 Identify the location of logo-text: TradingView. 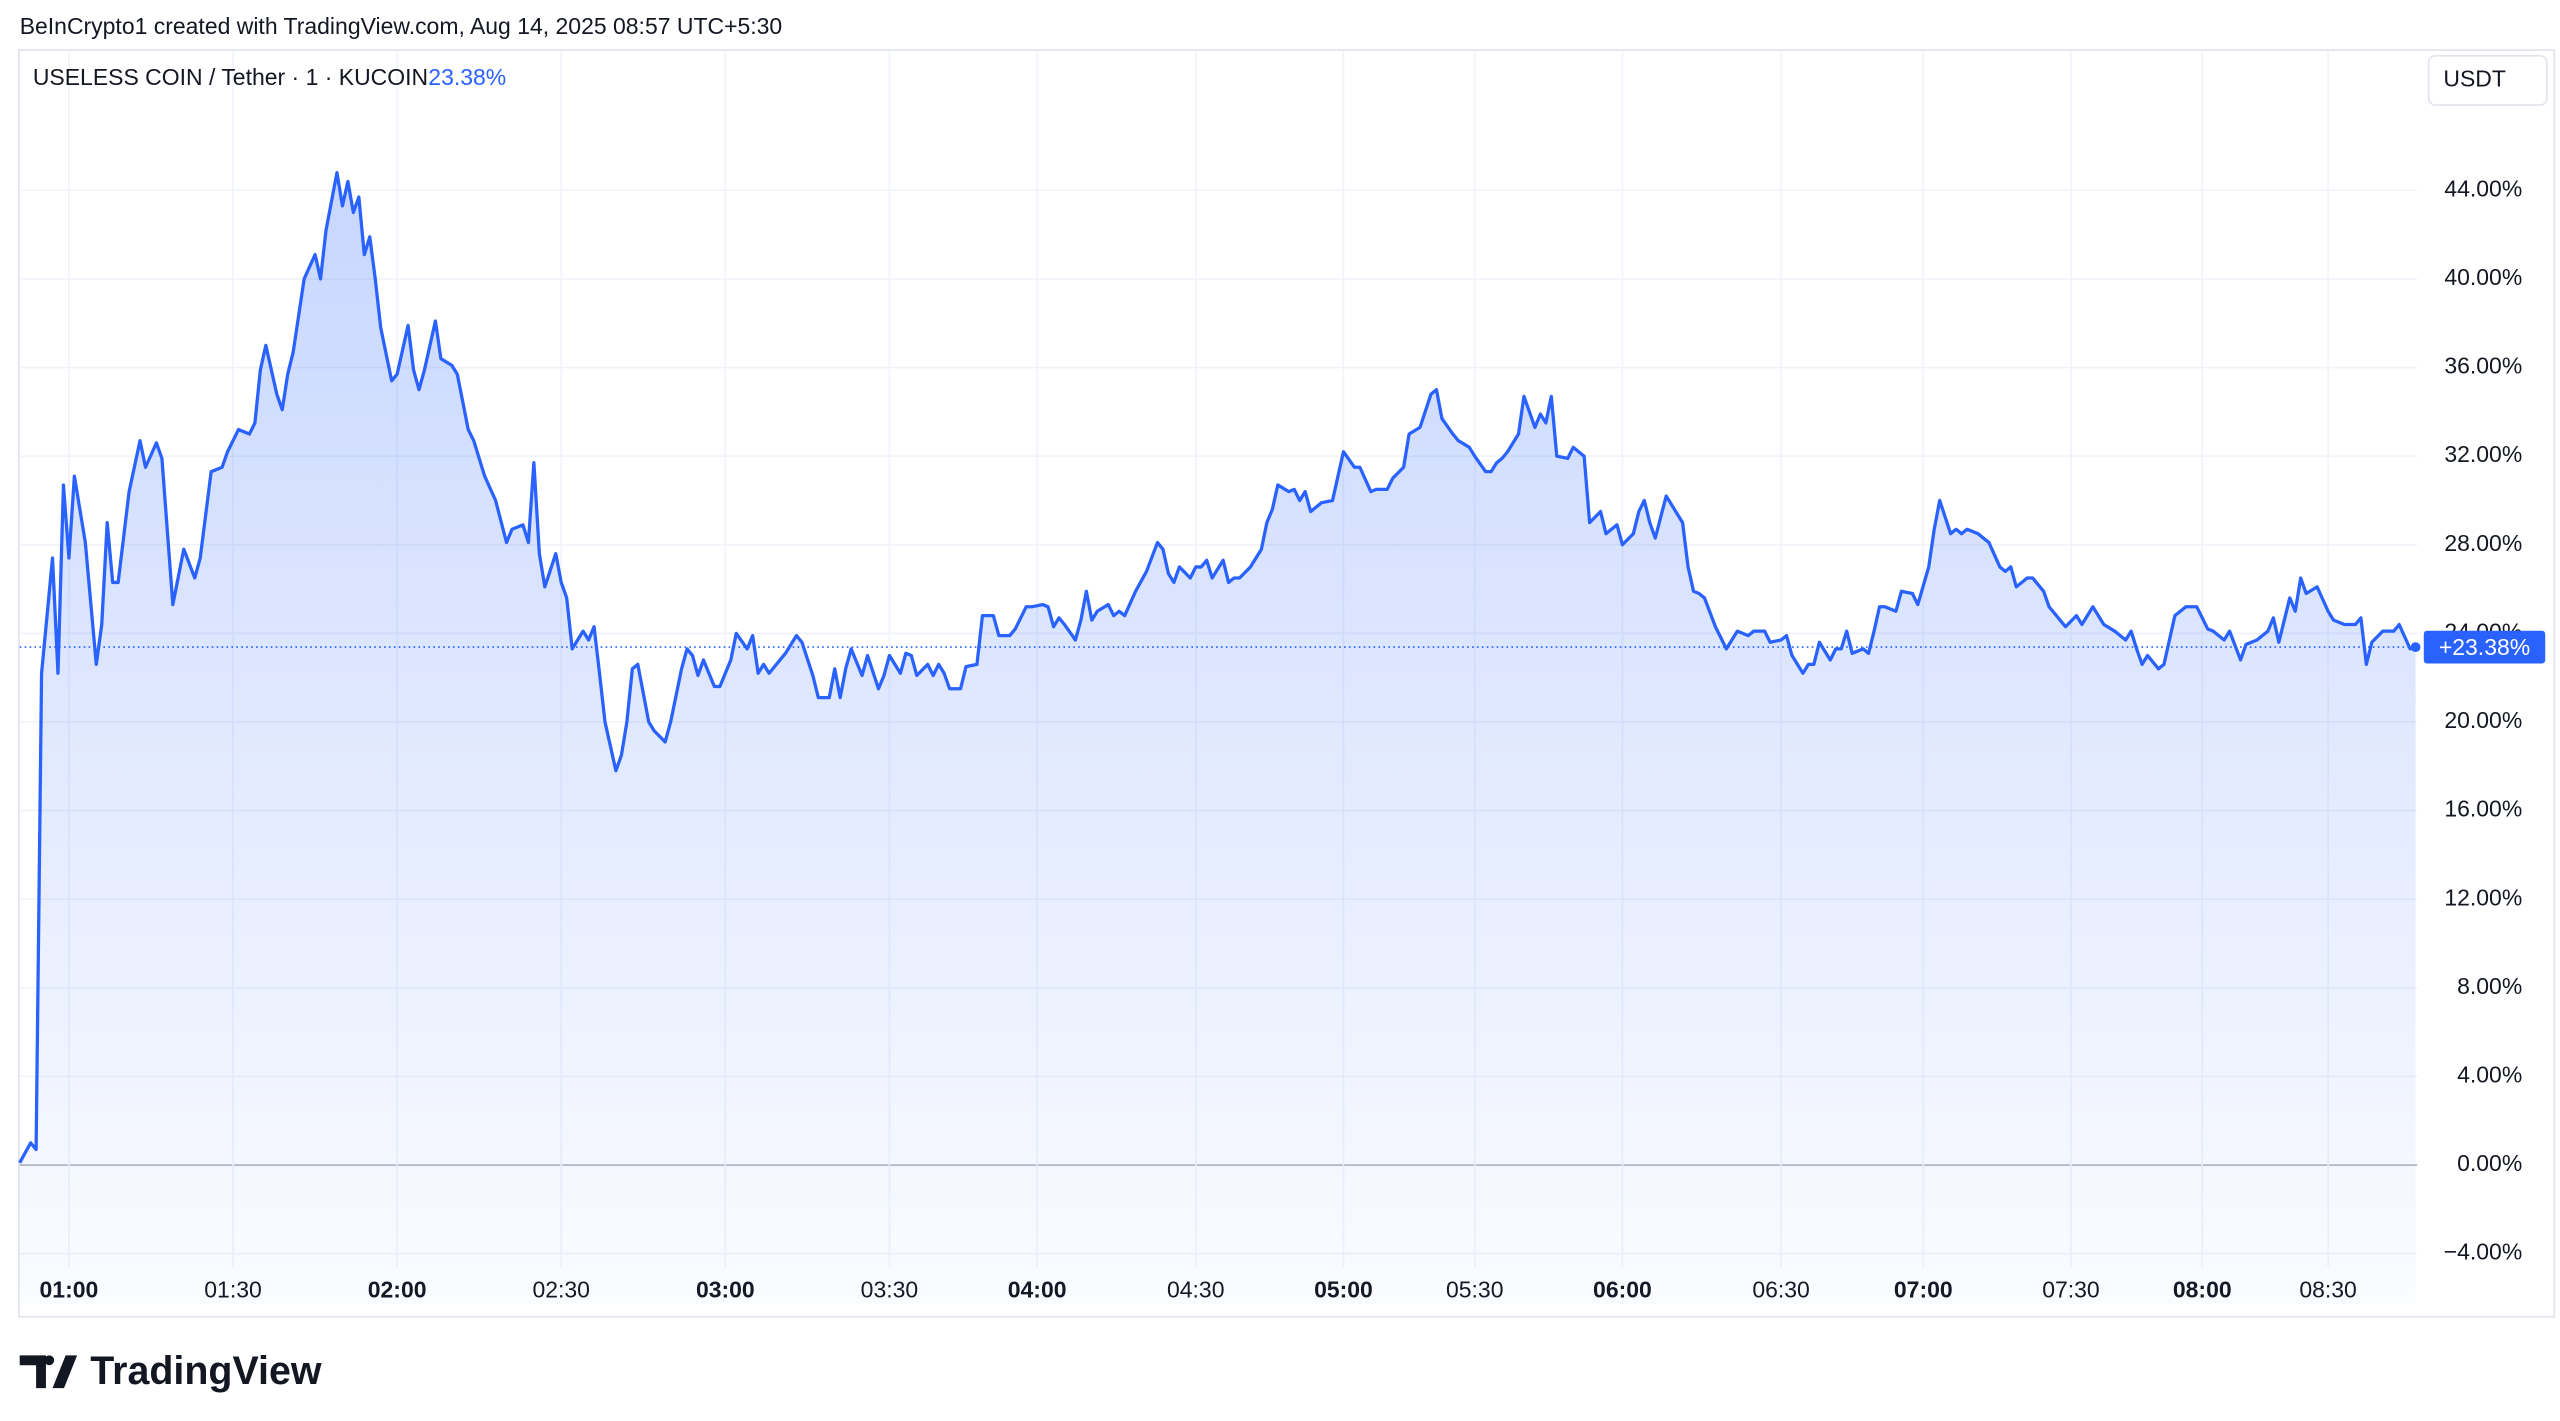
(206, 1371).